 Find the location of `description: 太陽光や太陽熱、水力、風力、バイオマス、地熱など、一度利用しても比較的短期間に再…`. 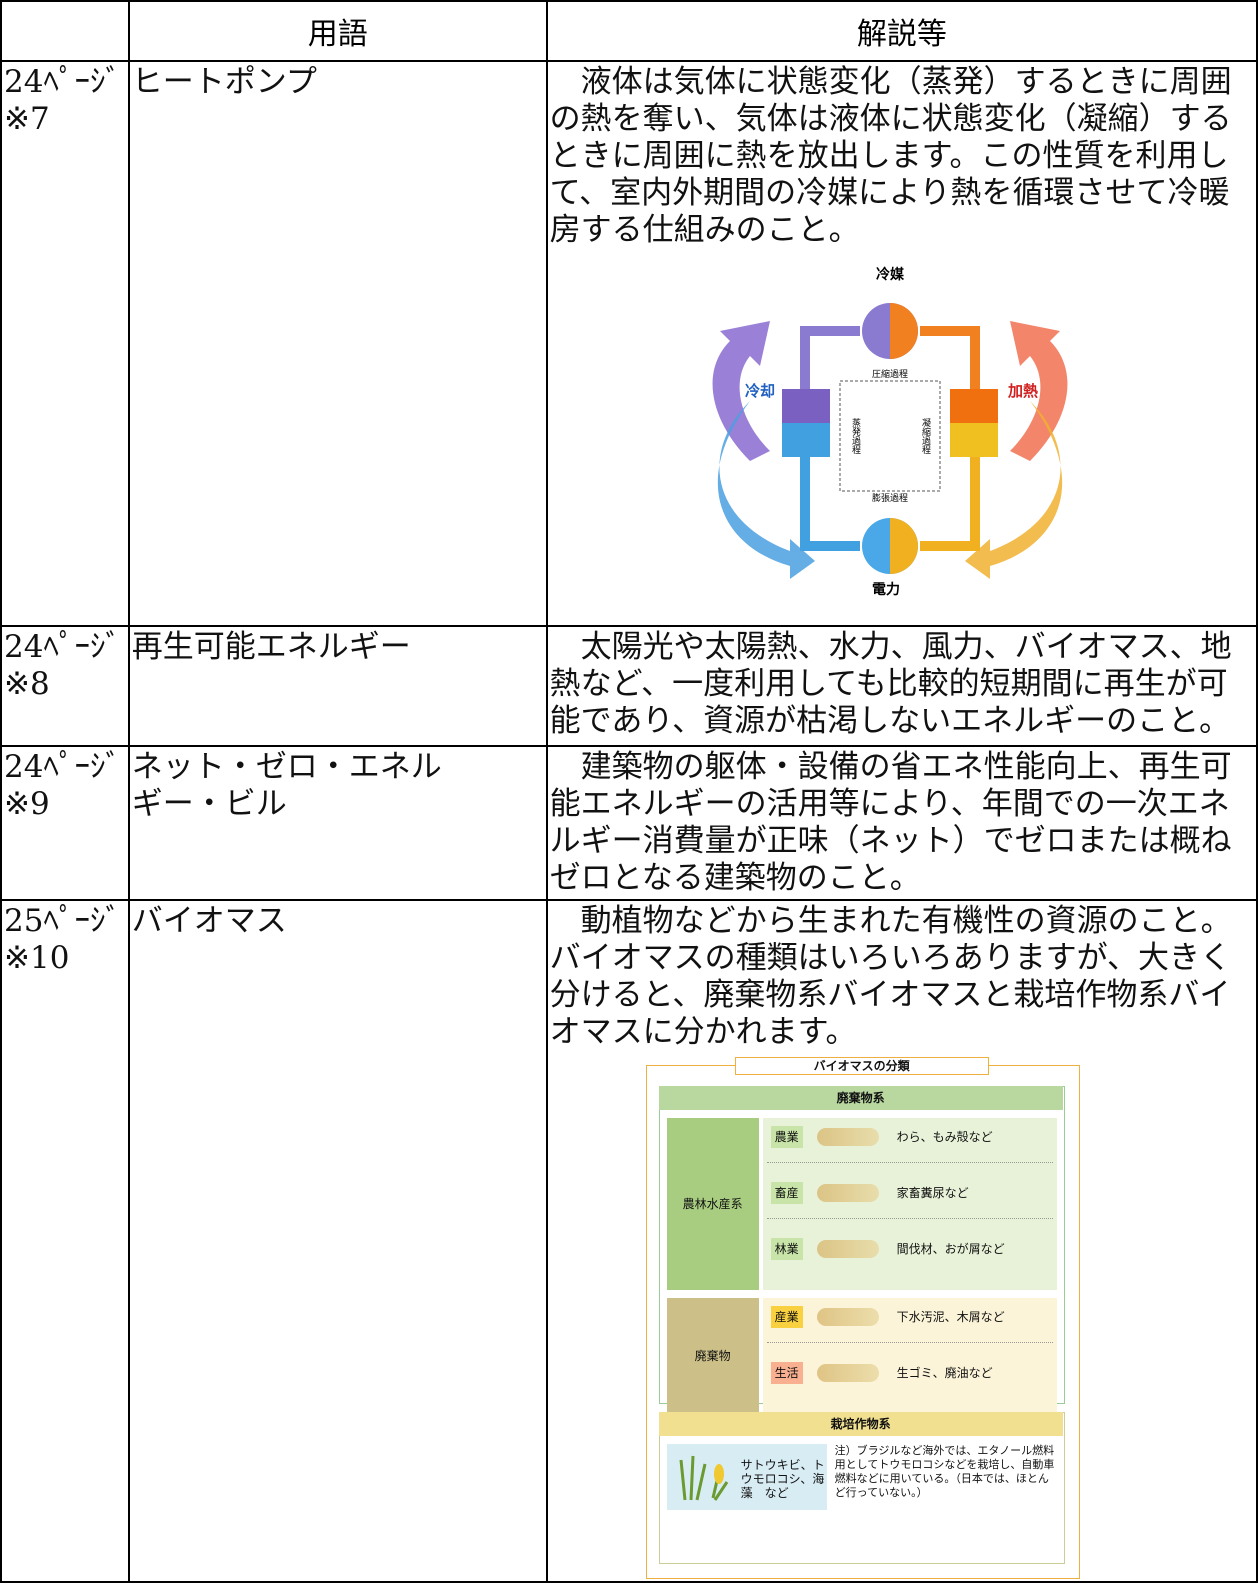

description: 太陽光や太陽熱、水力、風力、バイオマス、地熱など、一度利用しても比較的短期間に再… is located at coordinates (890, 684).